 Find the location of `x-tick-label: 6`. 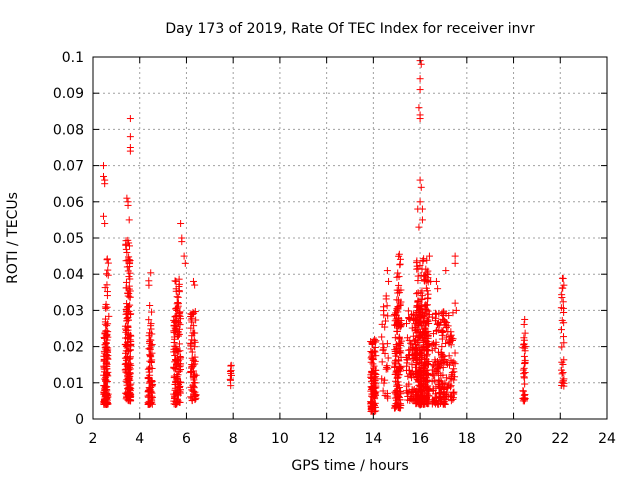

x-tick-label: 6 is located at coordinates (186, 439).